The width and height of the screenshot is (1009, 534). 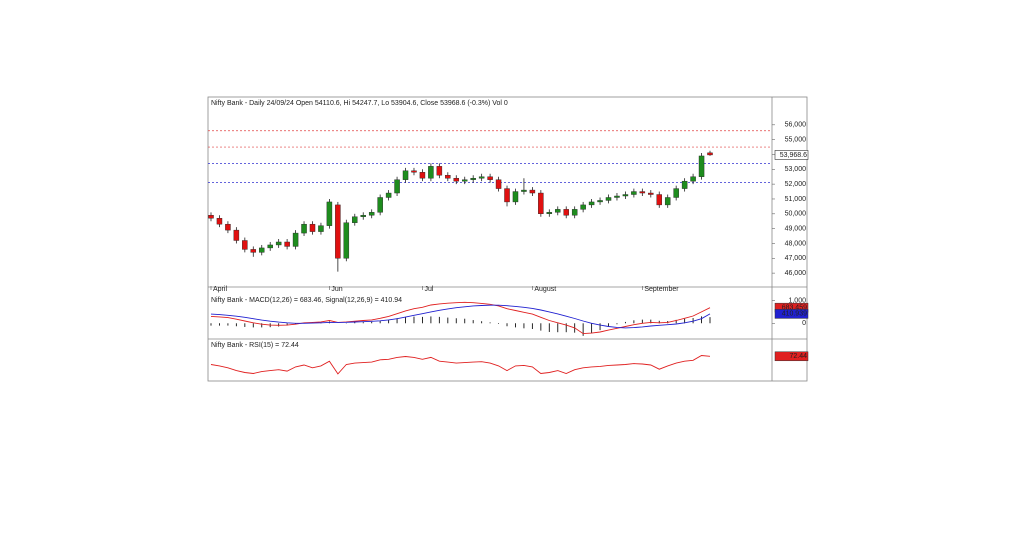 I want to click on value-badge-label: 683.459, so click(x=794, y=308).